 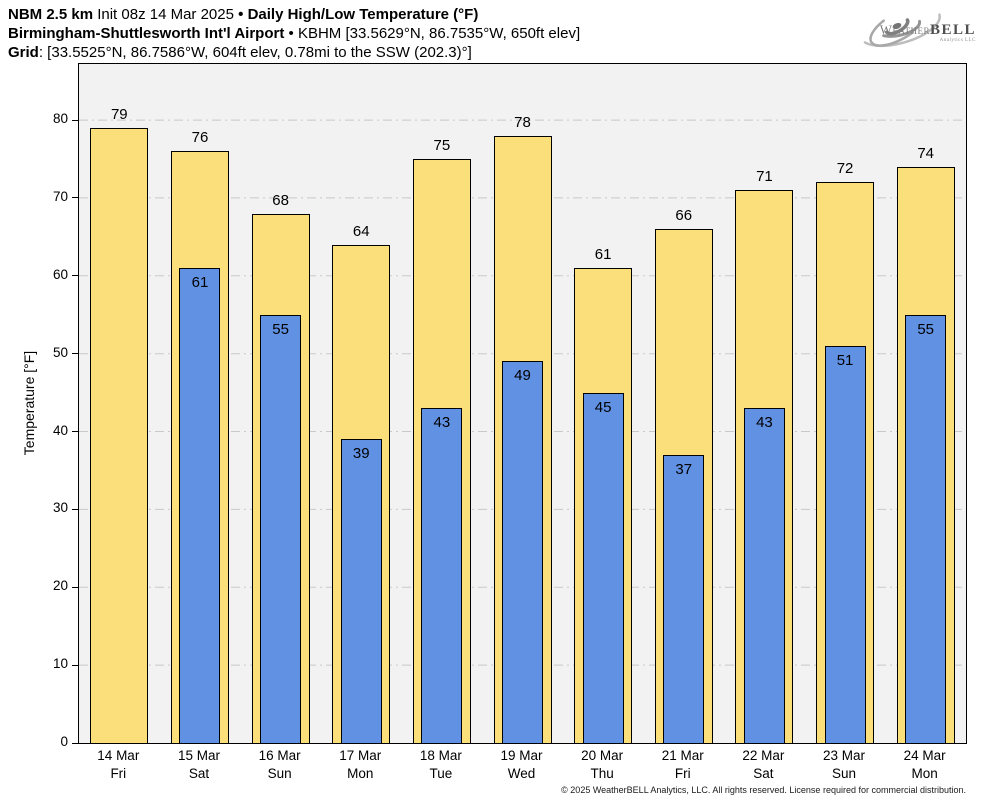 I want to click on x-tick-label: 19 Mar Wed, so click(x=522, y=765).